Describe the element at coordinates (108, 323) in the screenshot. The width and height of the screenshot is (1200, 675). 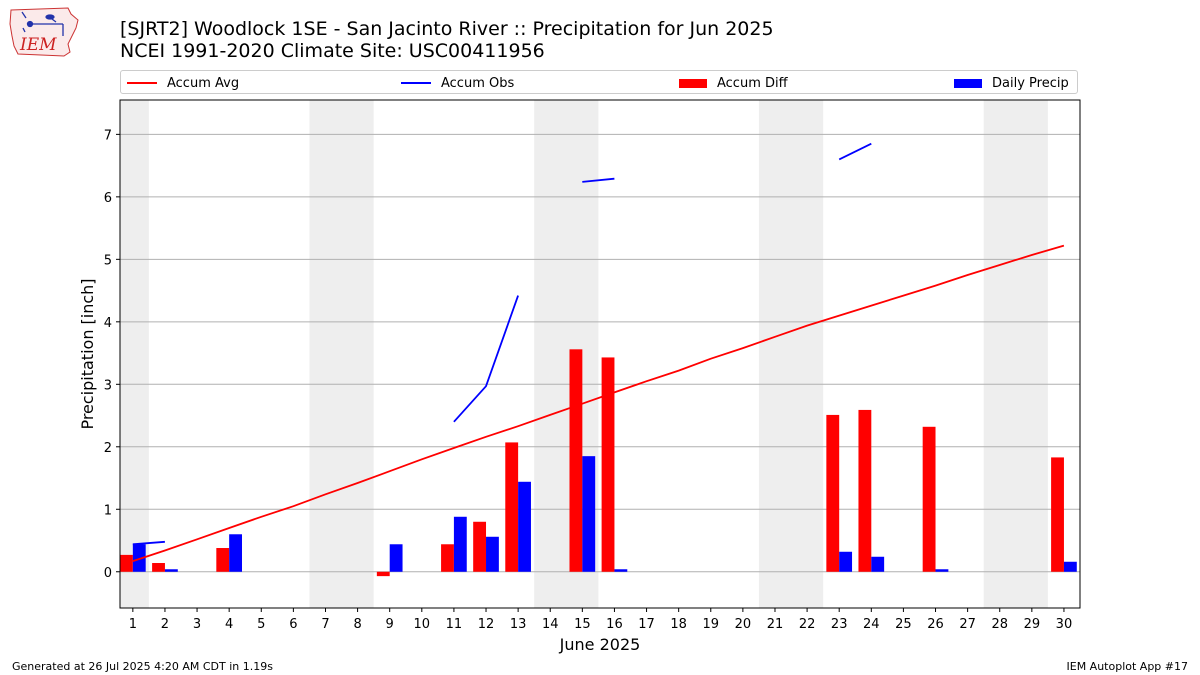
I see `y-tick-label: 4` at that location.